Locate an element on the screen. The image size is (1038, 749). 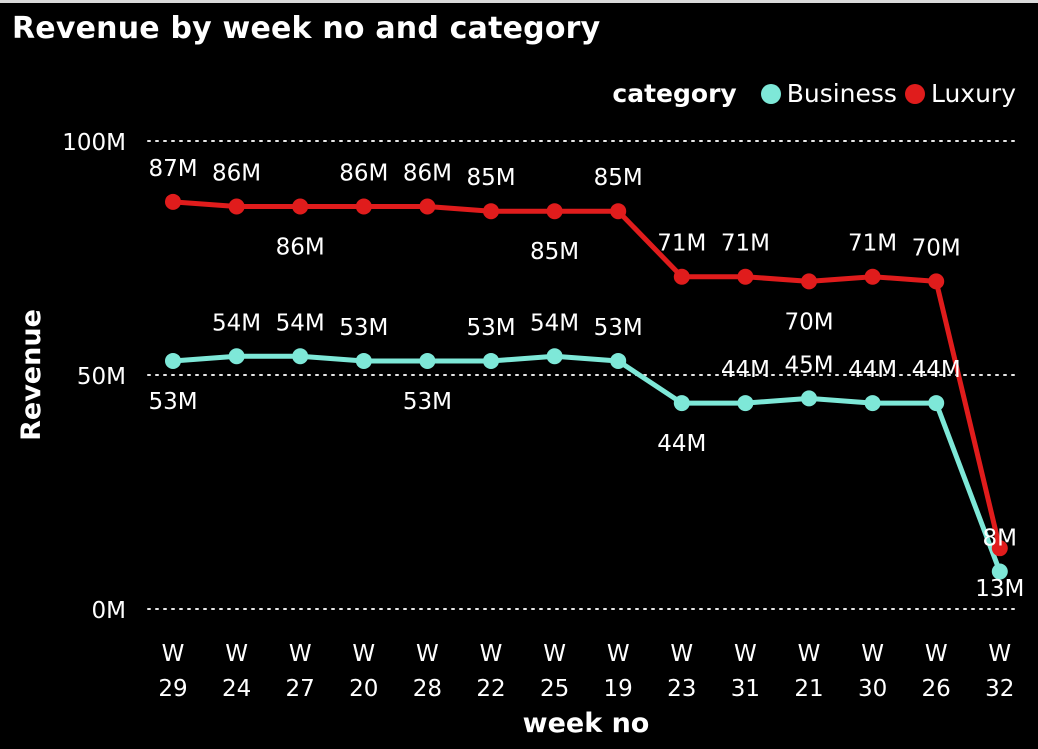
legend-label-business: Business is located at coordinates (841, 93).